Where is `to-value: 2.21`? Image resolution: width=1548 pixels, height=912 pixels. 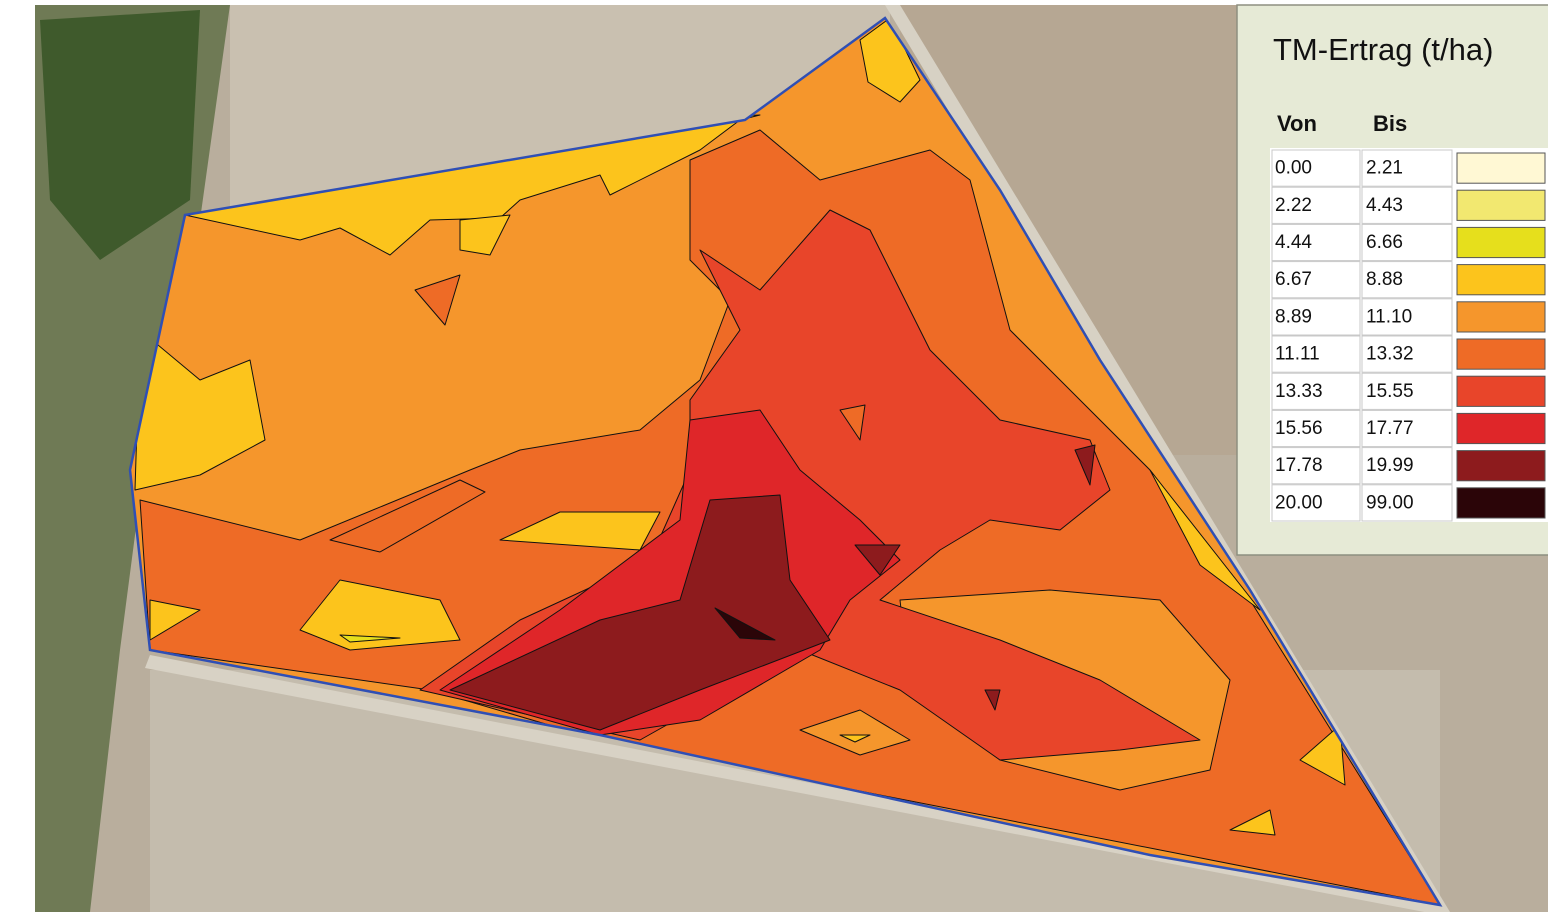 to-value: 2.21 is located at coordinates (1384, 168).